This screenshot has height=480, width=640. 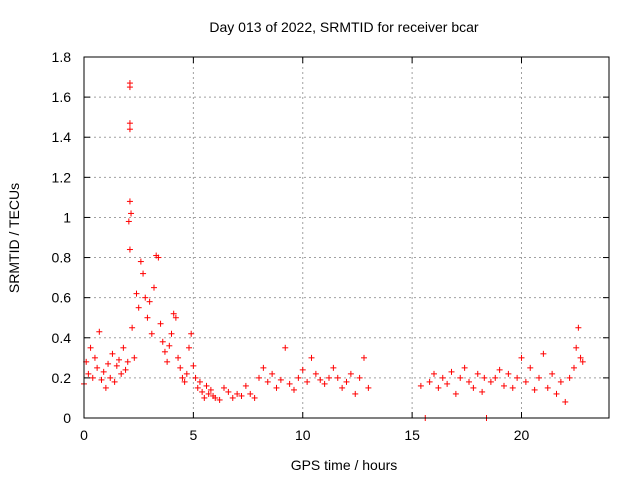 What do you see at coordinates (84, 435) in the screenshot?
I see `x-tick-label: 0` at bounding box center [84, 435].